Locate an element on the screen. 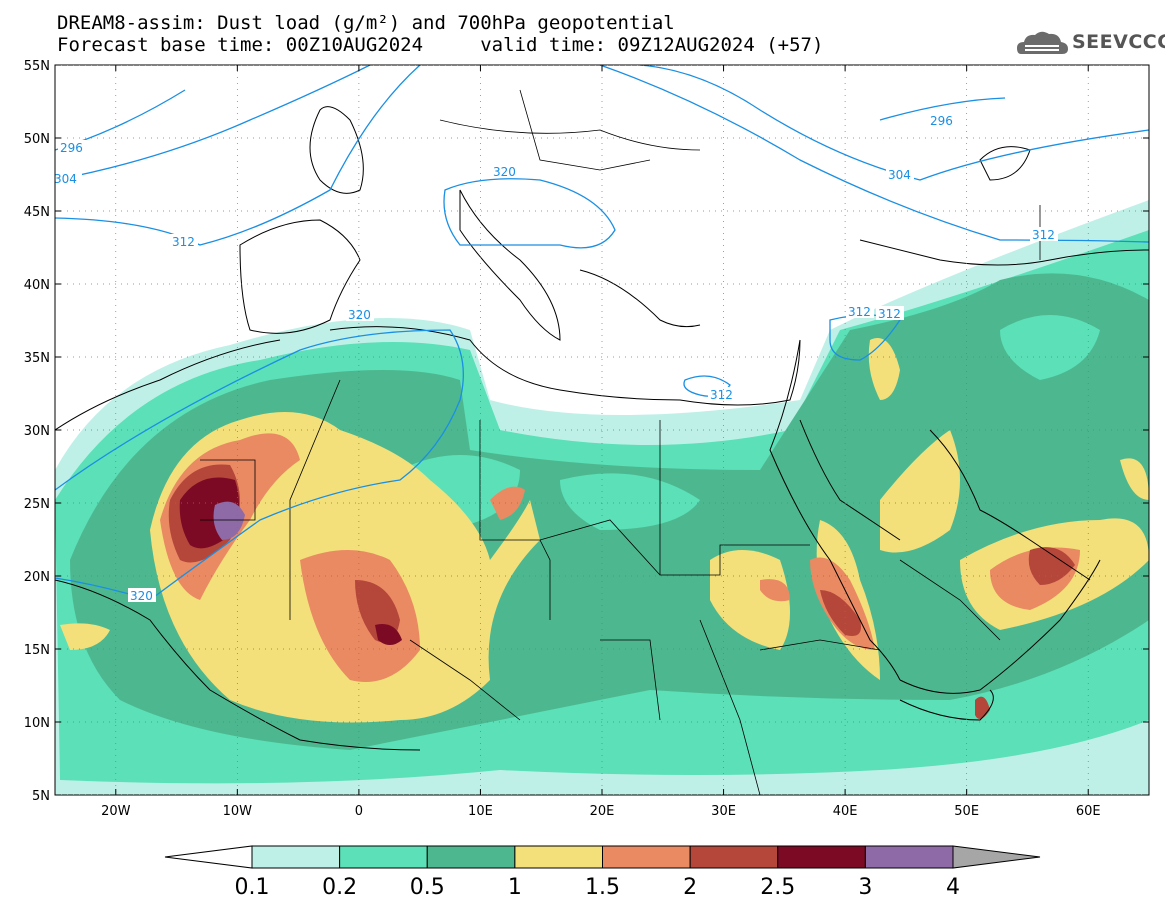 This screenshot has height=907, width=1165. colorbar-label: 3 is located at coordinates (865, 887).